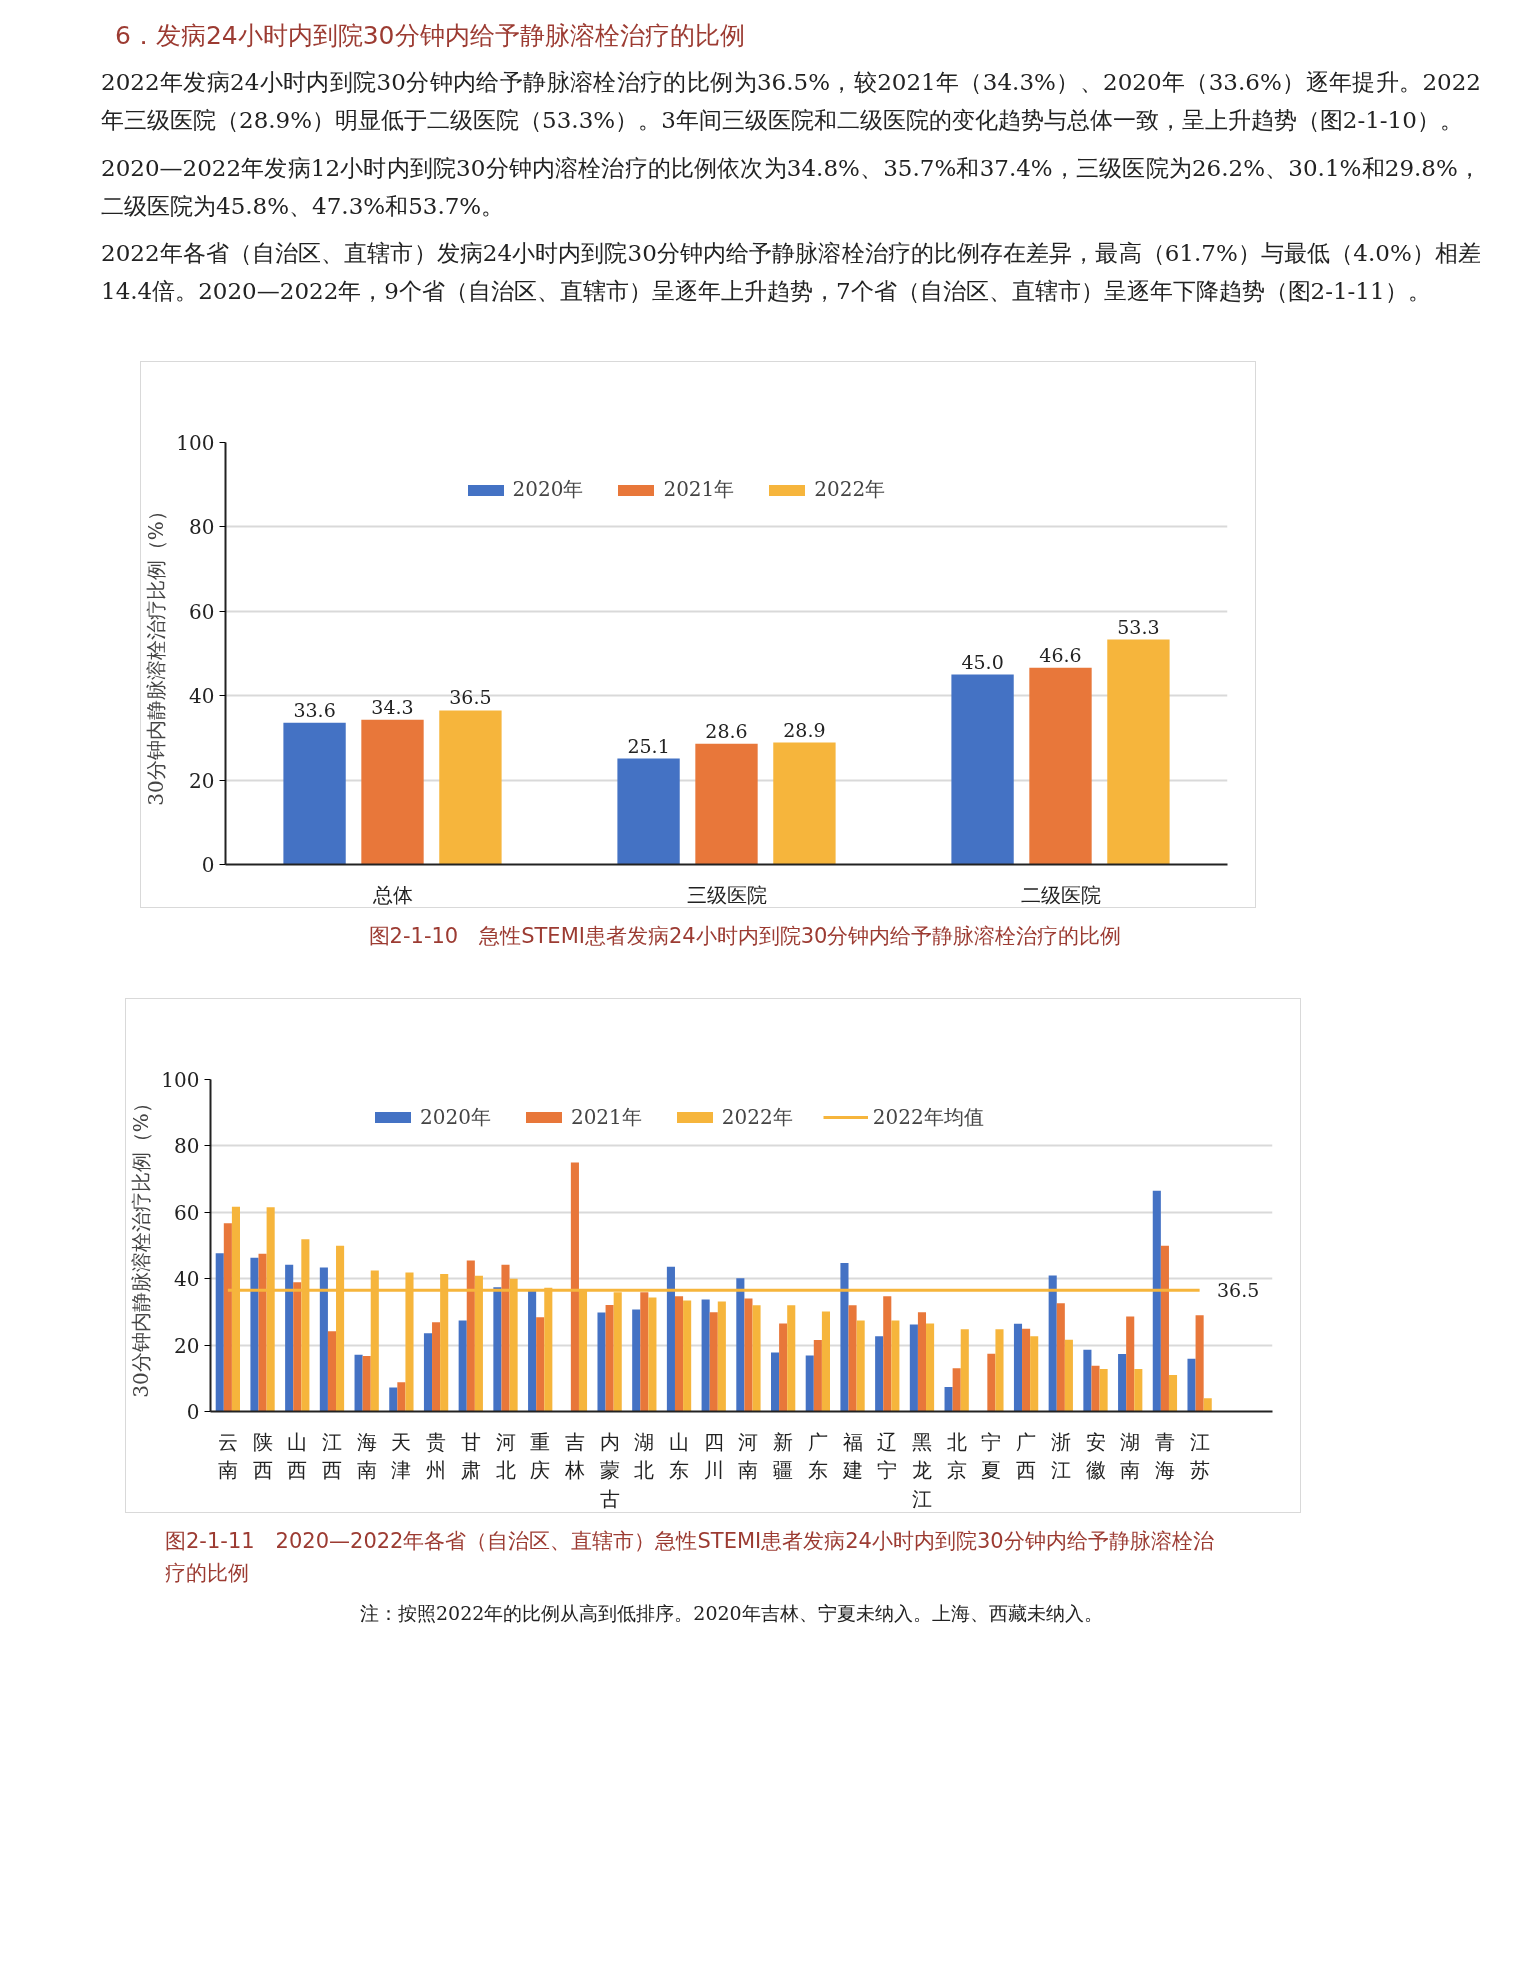 This screenshot has height=1985, width=1536. I want to click on x-tick-label: 黑龙江, so click(921, 1470).